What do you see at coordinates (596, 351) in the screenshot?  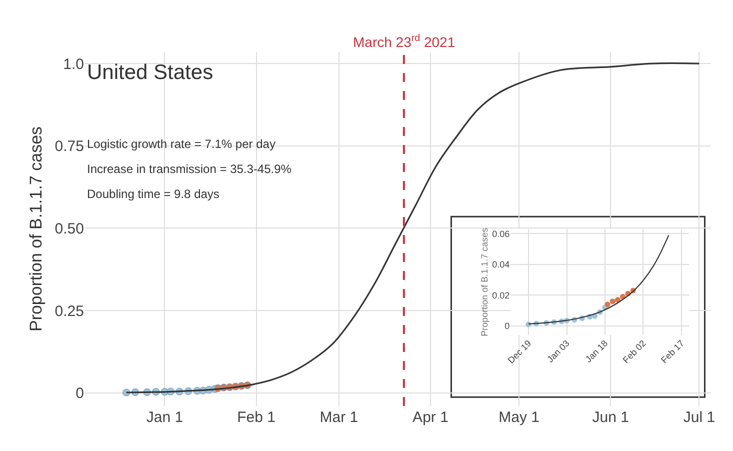 I see `x-tick-label: Jan 18` at bounding box center [596, 351].